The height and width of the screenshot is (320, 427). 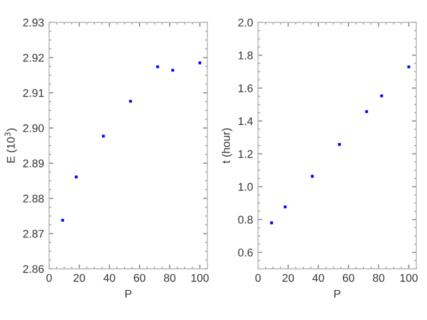 What do you see at coordinates (245, 252) in the screenshot?
I see `y-tick-label: 0.6` at bounding box center [245, 252].